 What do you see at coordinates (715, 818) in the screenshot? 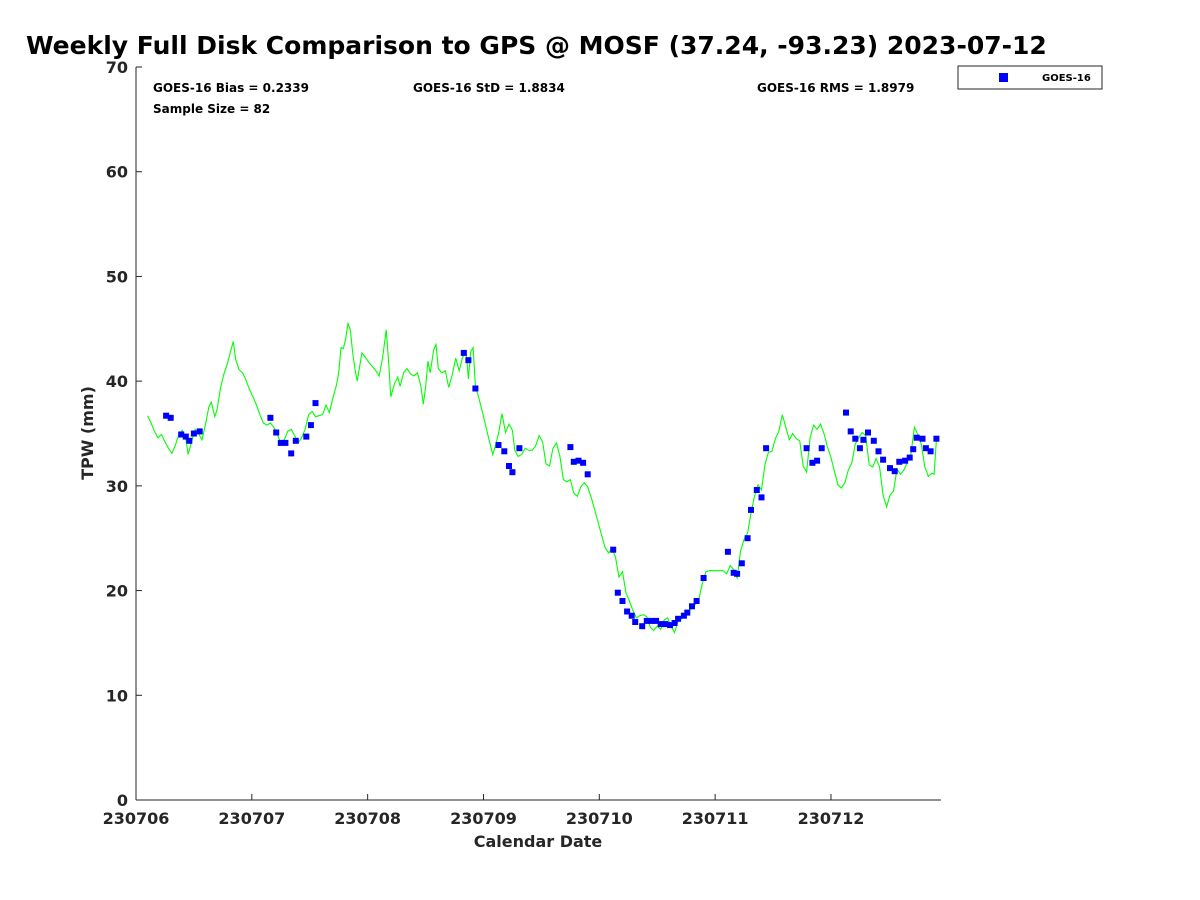
I see `x-tick-label: 230711` at bounding box center [715, 818].